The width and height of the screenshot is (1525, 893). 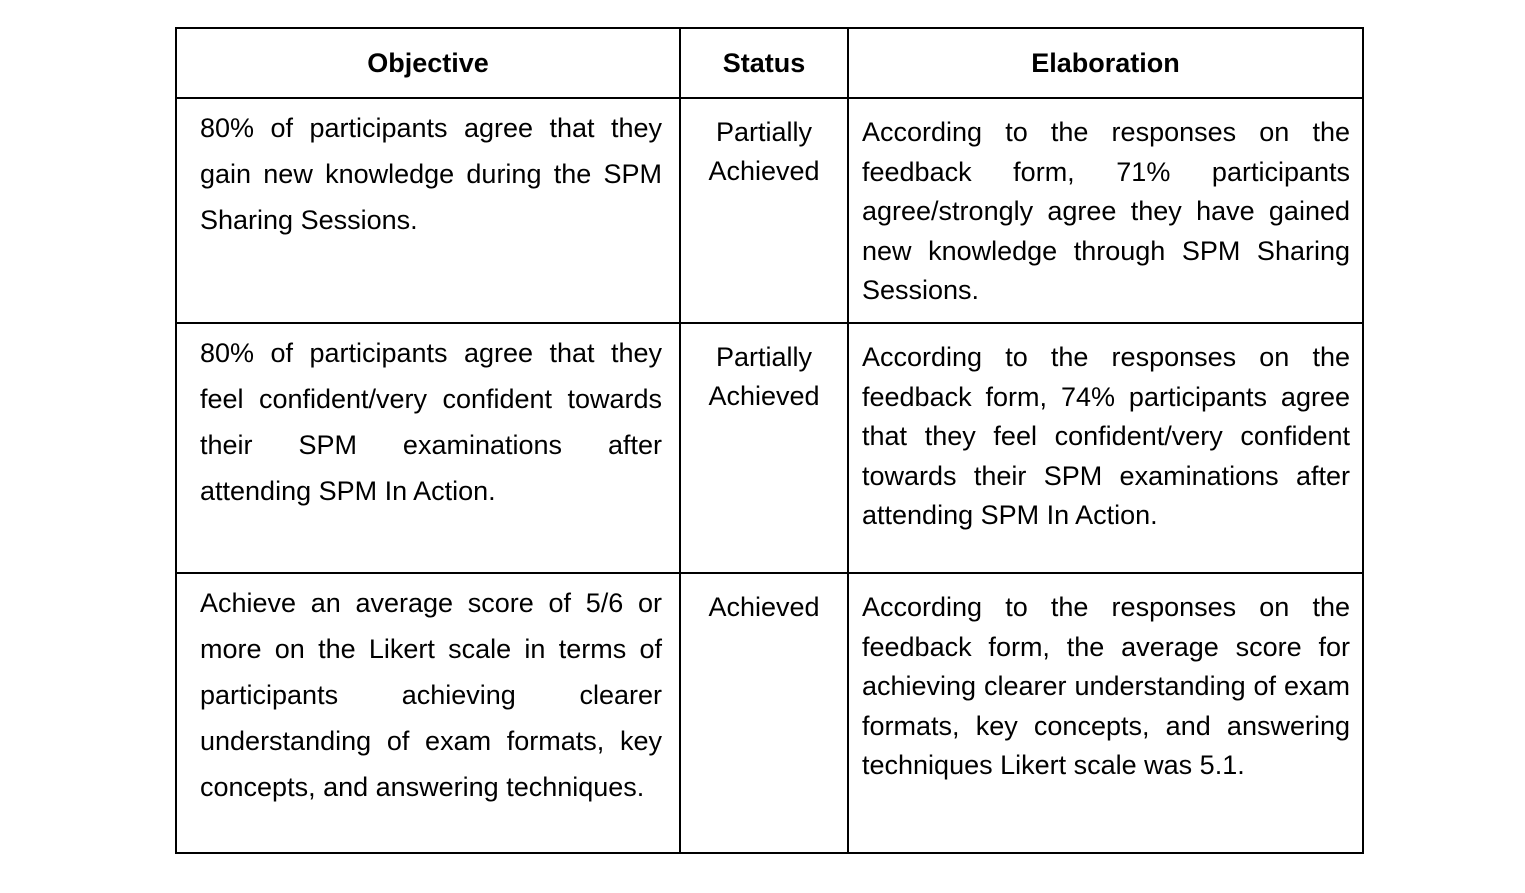 I want to click on header-row: Objective Status Elaboration, so click(x=769, y=63).